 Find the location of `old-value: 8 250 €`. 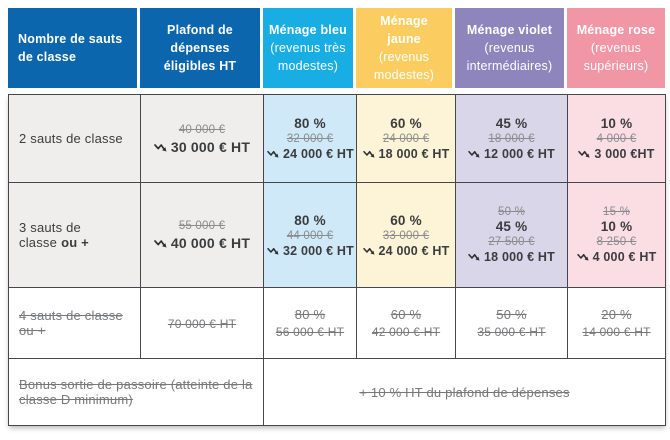

old-value: 8 250 € is located at coordinates (616, 242).